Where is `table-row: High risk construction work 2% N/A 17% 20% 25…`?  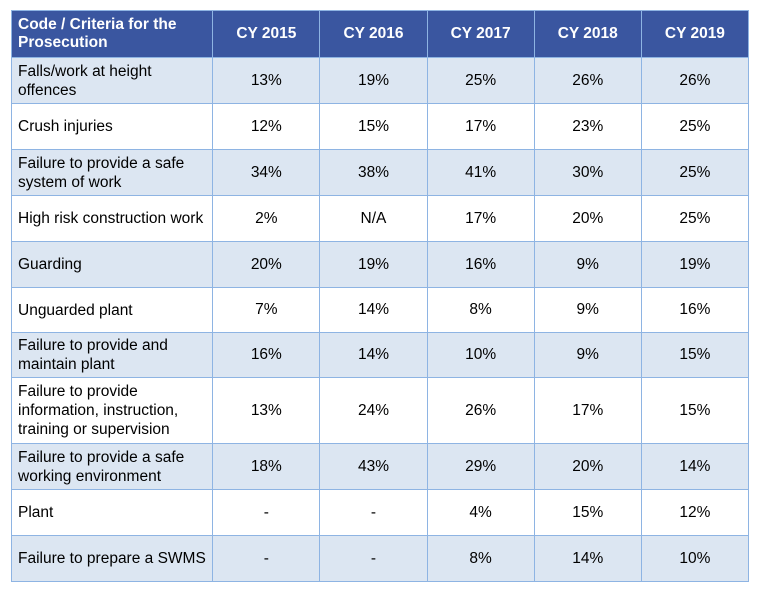
table-row: High risk construction work 2% N/A 17% 20% 25… is located at coordinates (380, 218).